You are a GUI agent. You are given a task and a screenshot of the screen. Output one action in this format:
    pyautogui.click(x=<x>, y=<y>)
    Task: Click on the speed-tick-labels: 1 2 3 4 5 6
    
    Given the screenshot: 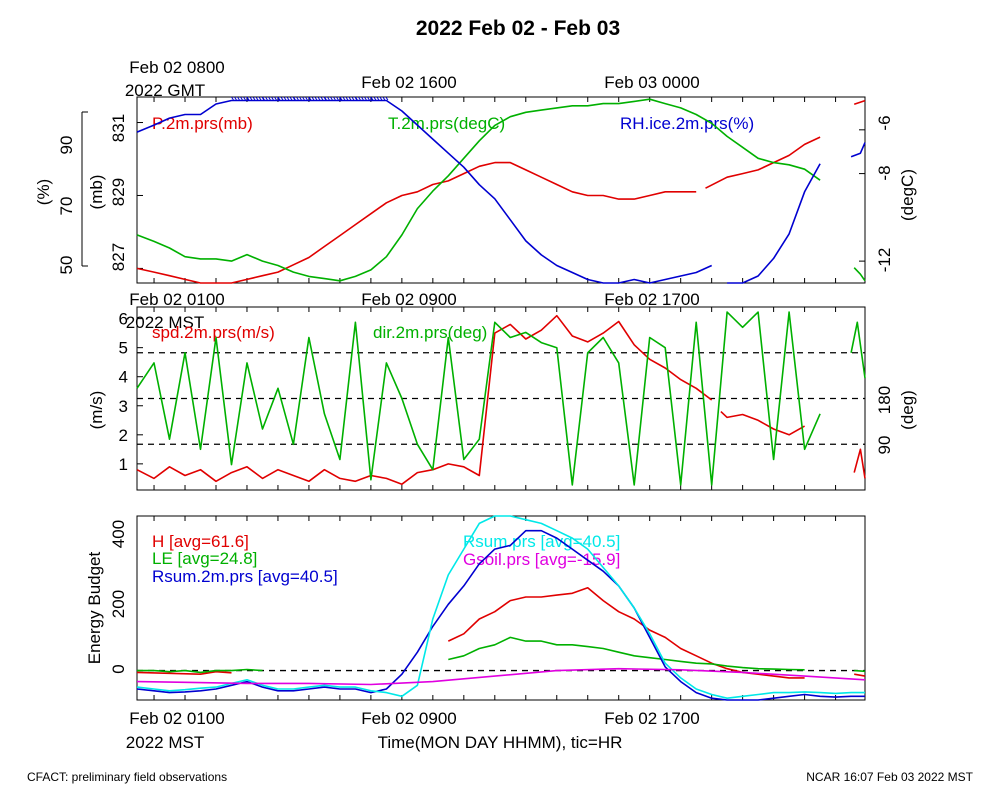 What is the action you would take?
    pyautogui.click(x=131, y=392)
    